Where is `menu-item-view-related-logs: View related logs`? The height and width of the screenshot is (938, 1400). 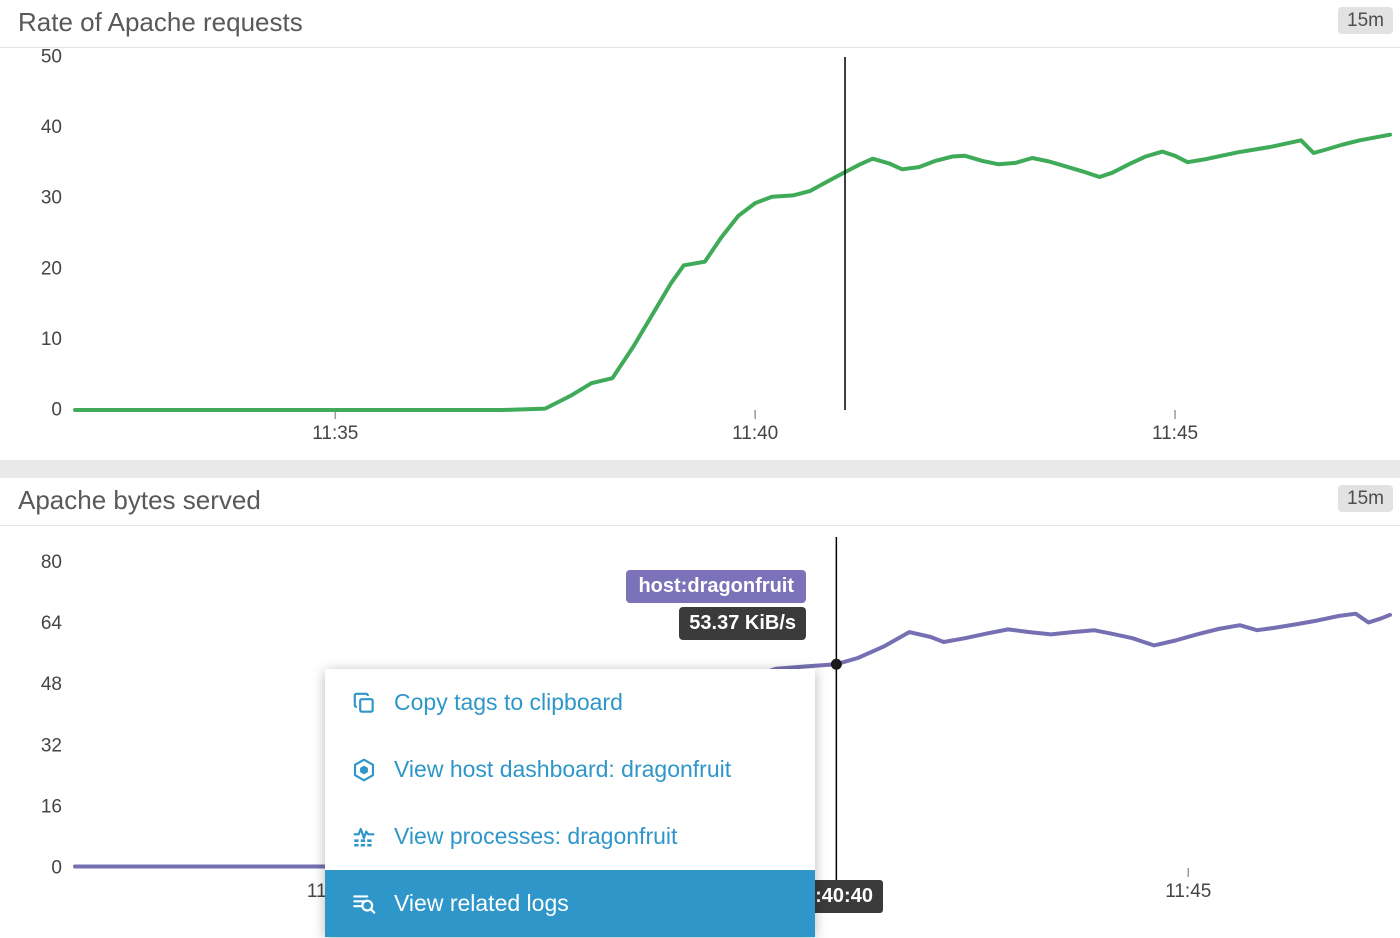 menu-item-view-related-logs: View related logs is located at coordinates (570, 903).